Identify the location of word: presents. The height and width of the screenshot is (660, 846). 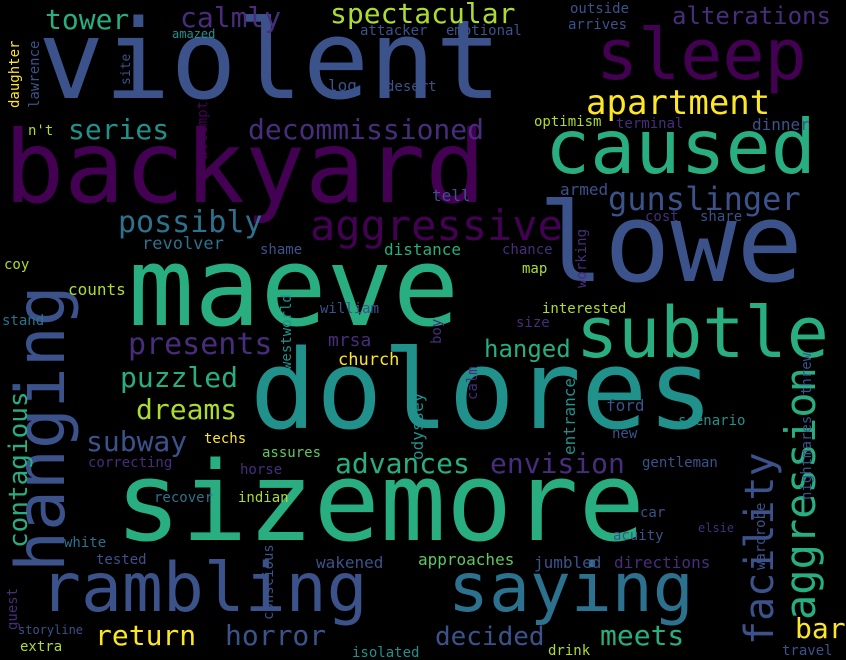
(200, 344).